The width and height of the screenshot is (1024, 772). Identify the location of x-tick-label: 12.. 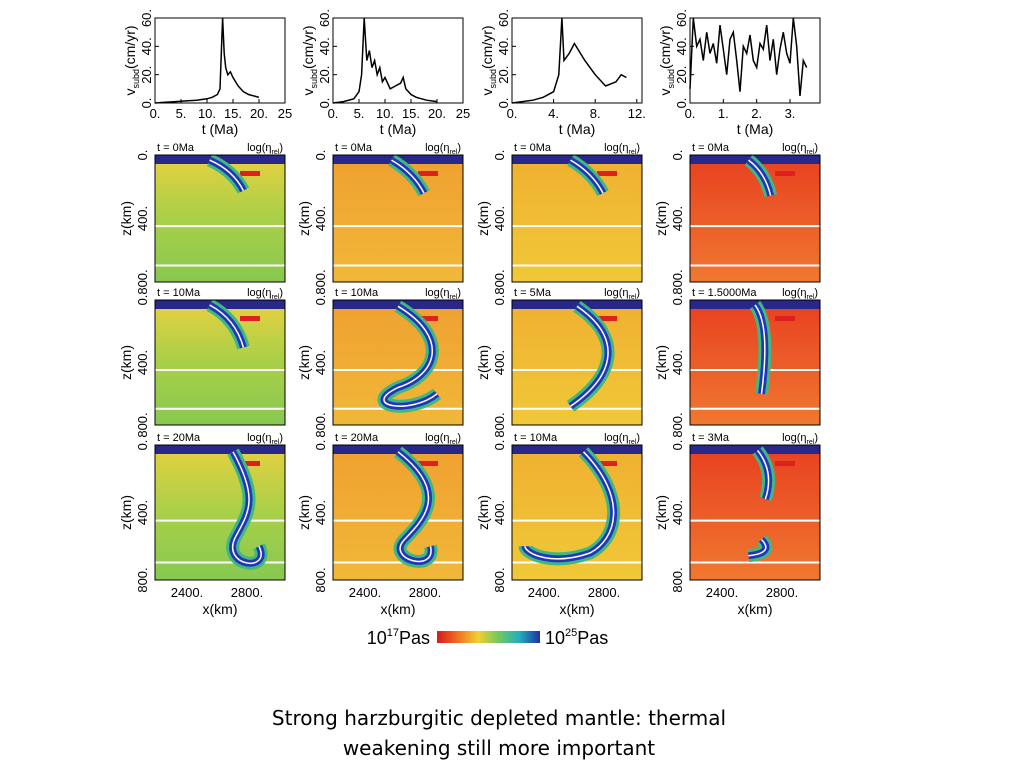
(637, 113).